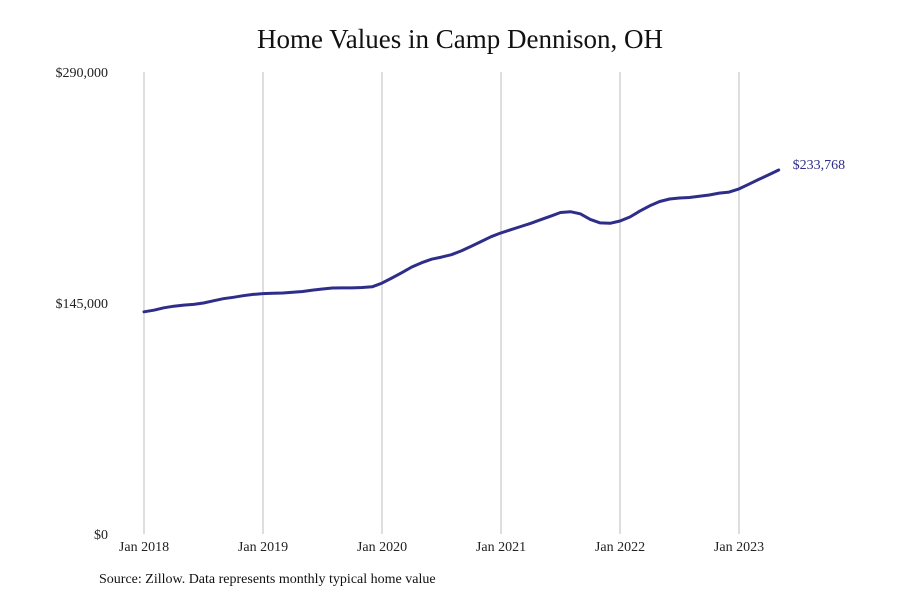  What do you see at coordinates (382, 547) in the screenshot?
I see `x-tick-label: Jan 2020` at bounding box center [382, 547].